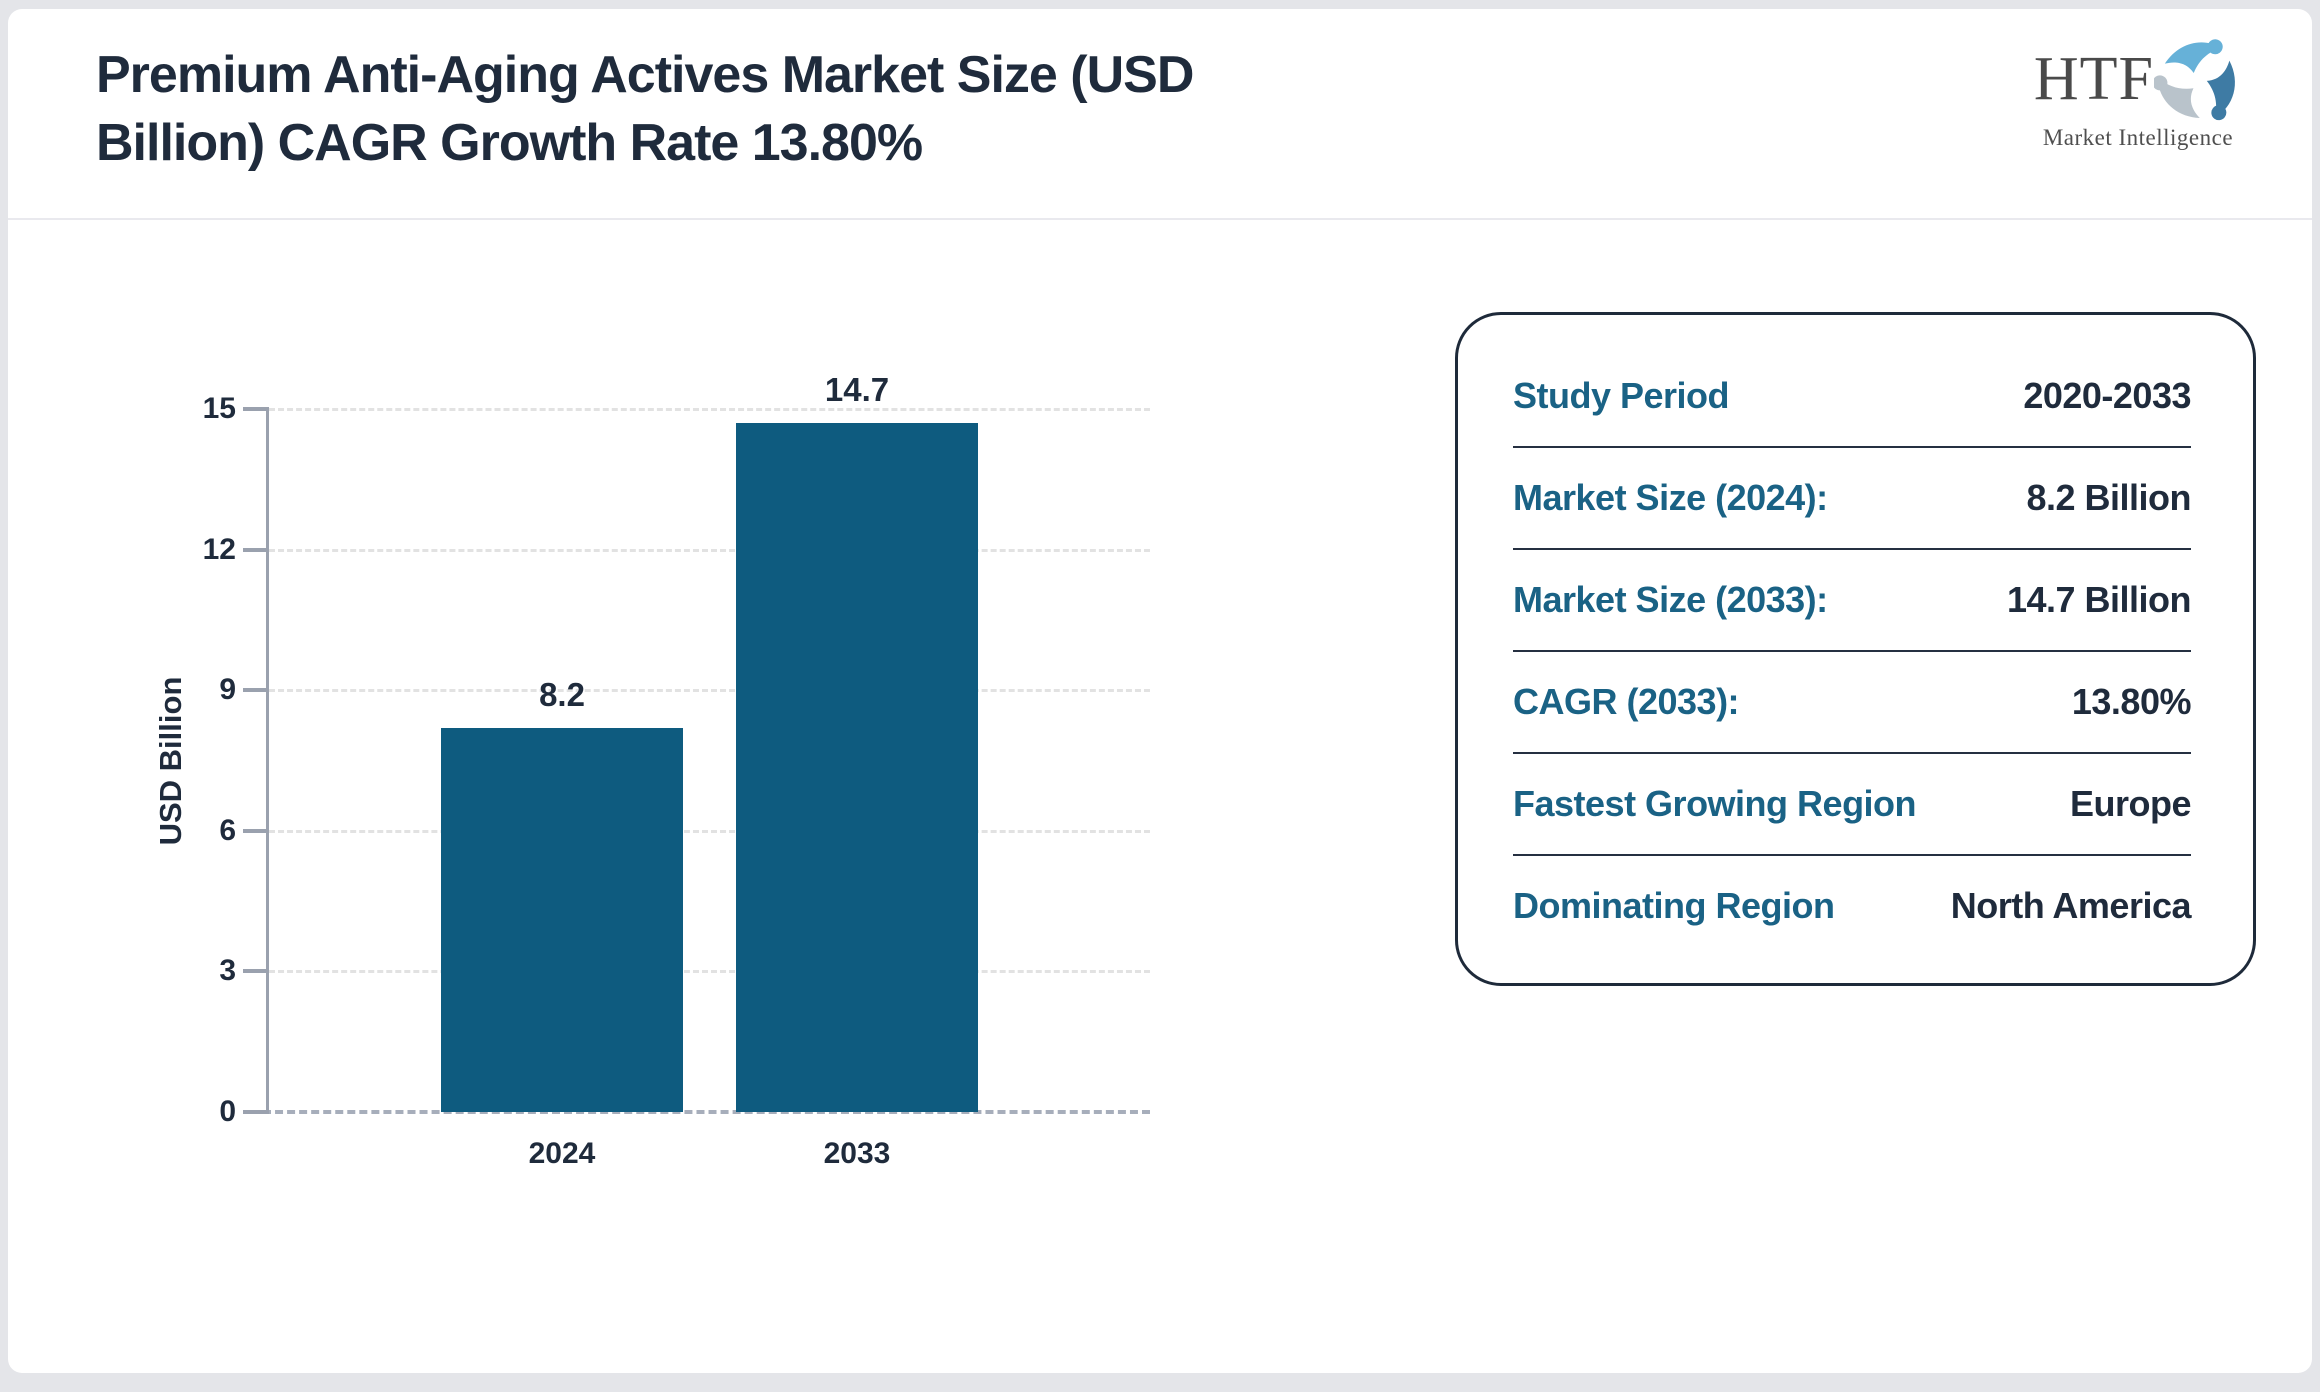  I want to click on card-value: 2020-2033, so click(2107, 395).